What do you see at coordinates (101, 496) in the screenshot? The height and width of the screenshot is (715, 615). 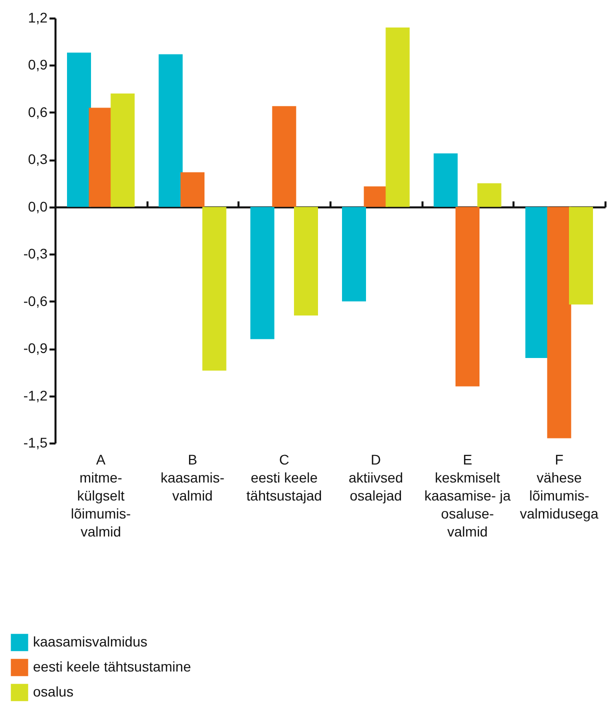 I see `x-tick-label: A mitme- külgselt lõimumis- valmid` at bounding box center [101, 496].